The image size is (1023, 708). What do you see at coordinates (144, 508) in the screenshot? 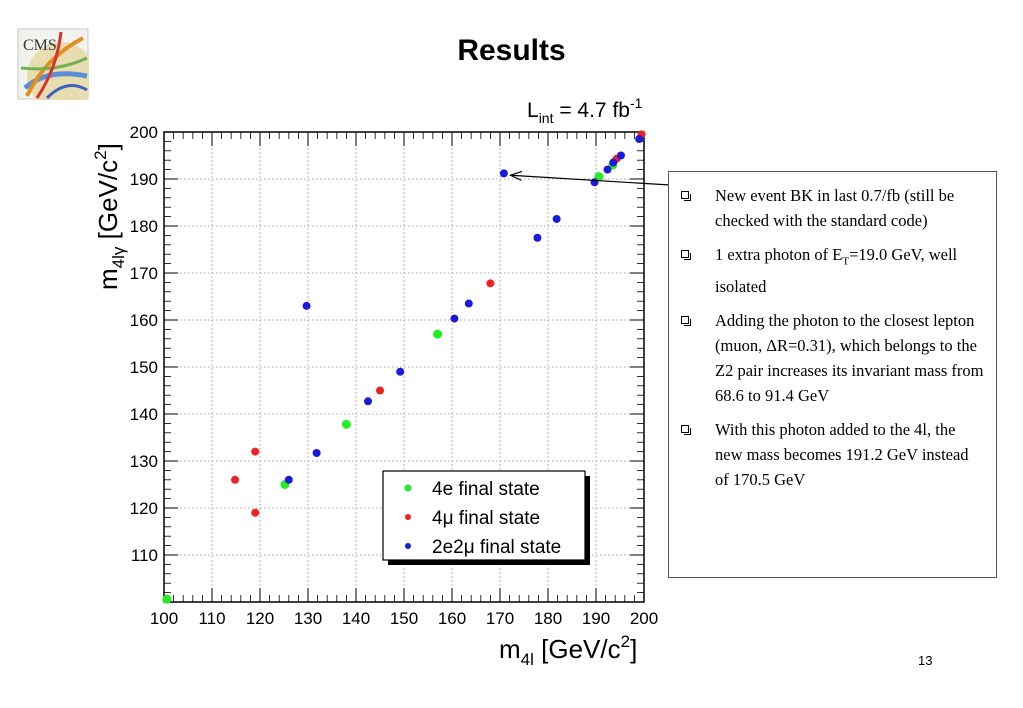
I see `y-tick-label: 120` at bounding box center [144, 508].